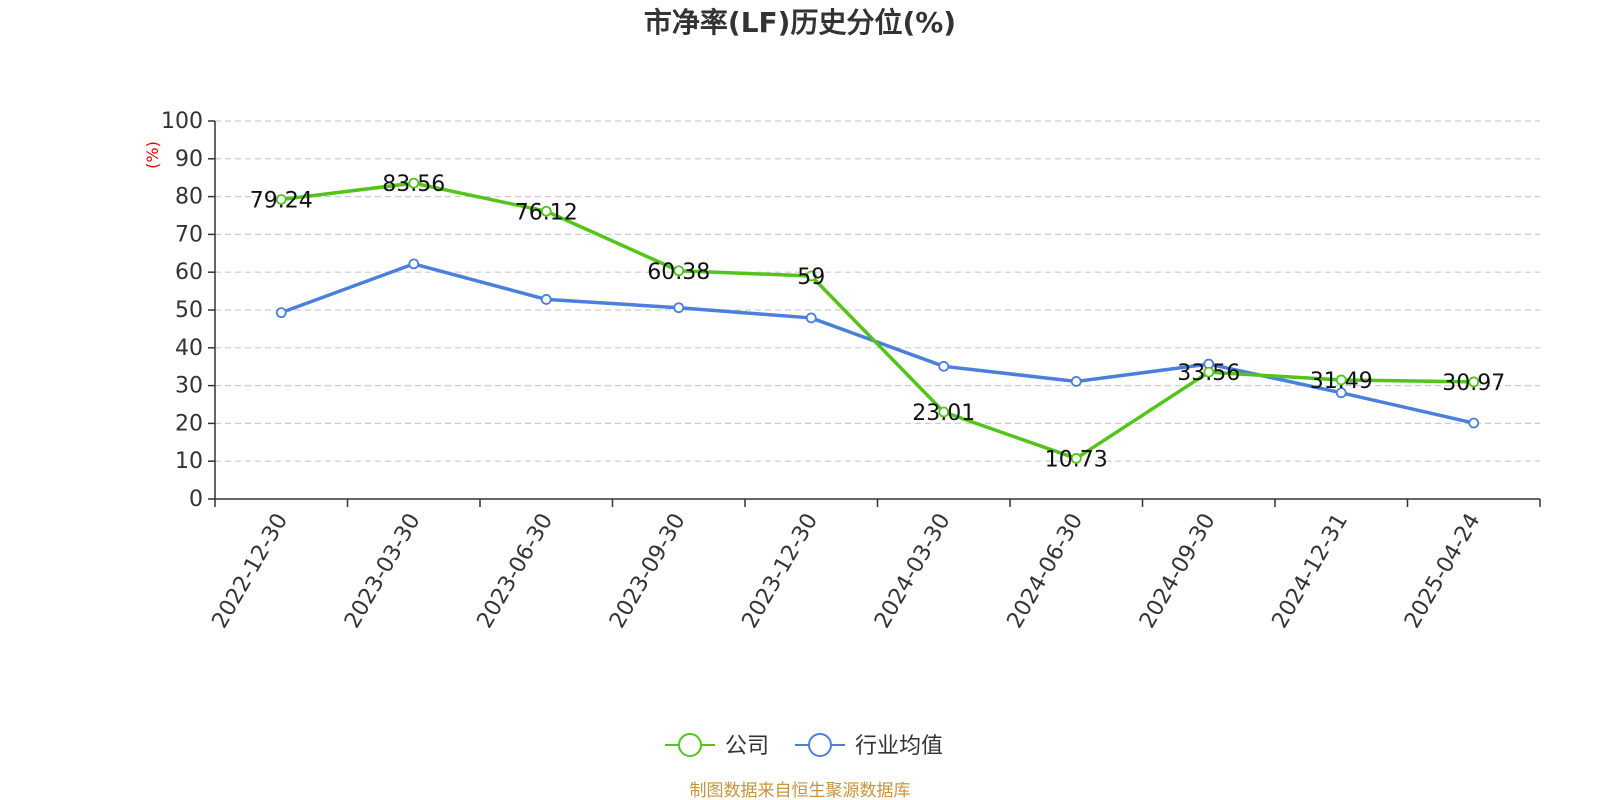  What do you see at coordinates (1311, 570) in the screenshot?
I see `x-tick-label: 2024-12-31` at bounding box center [1311, 570].